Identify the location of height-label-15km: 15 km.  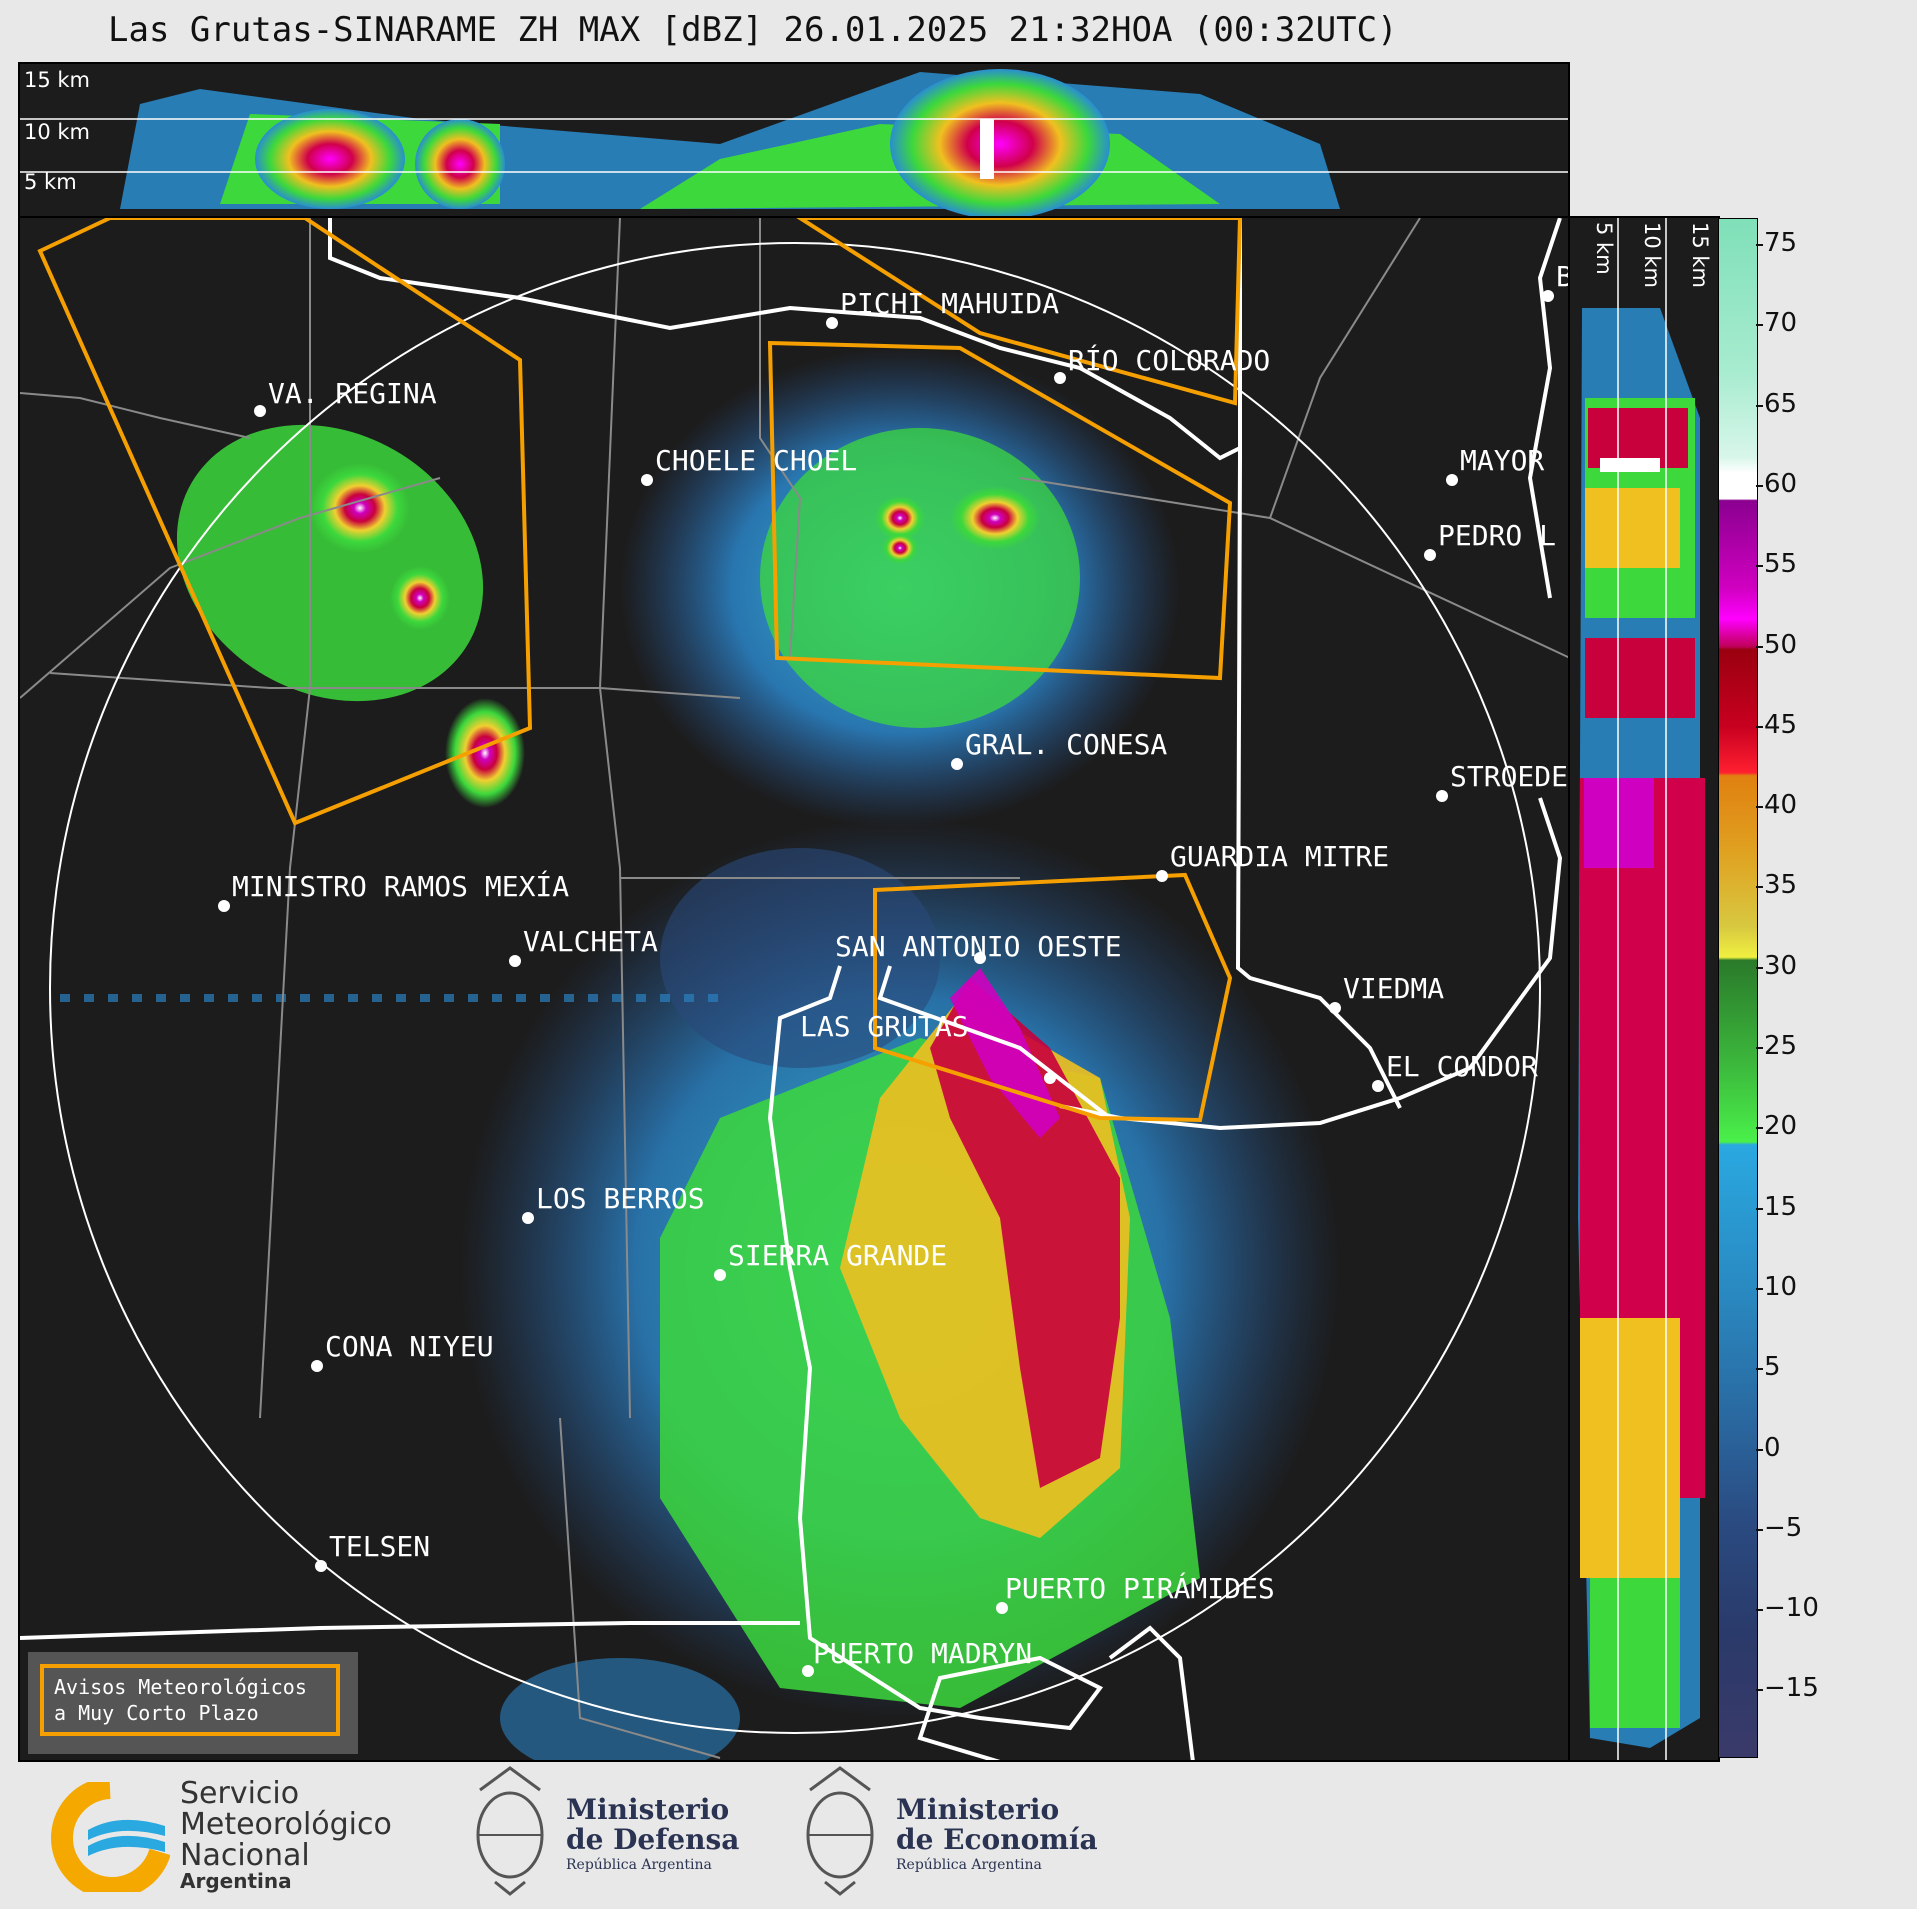
(57, 80).